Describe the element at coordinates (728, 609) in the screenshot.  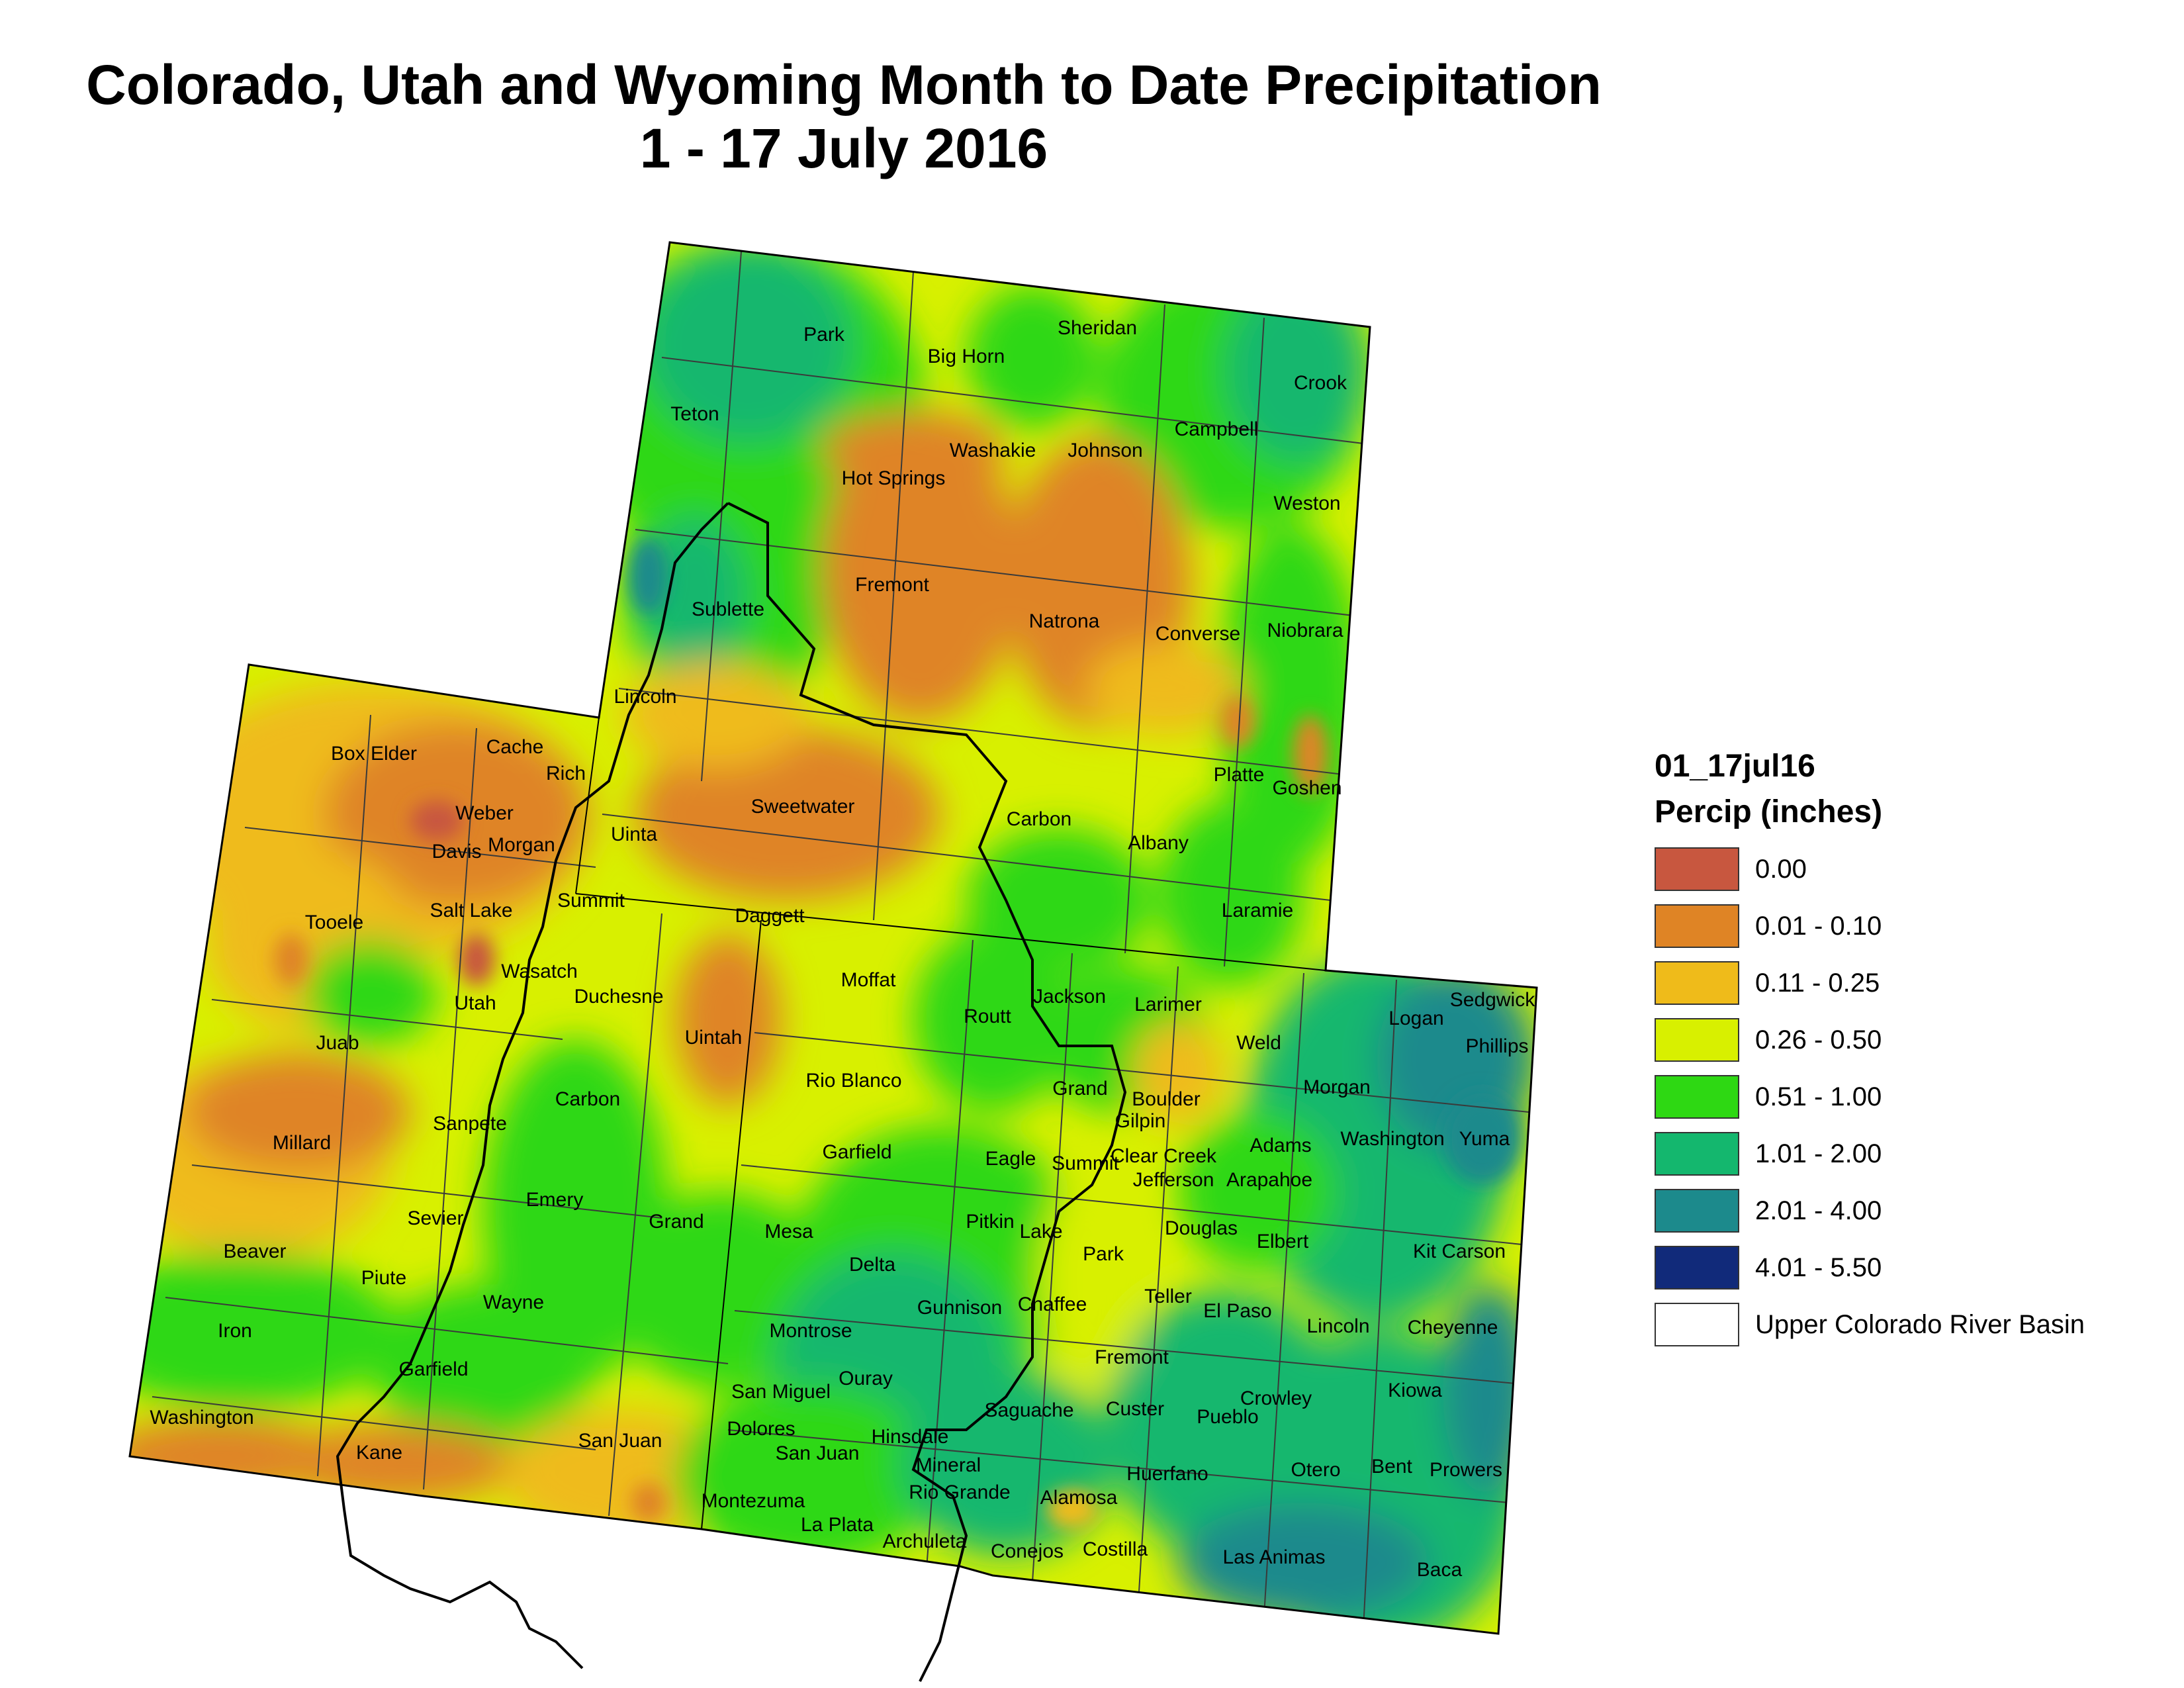
I see `county-label: Sublette` at that location.